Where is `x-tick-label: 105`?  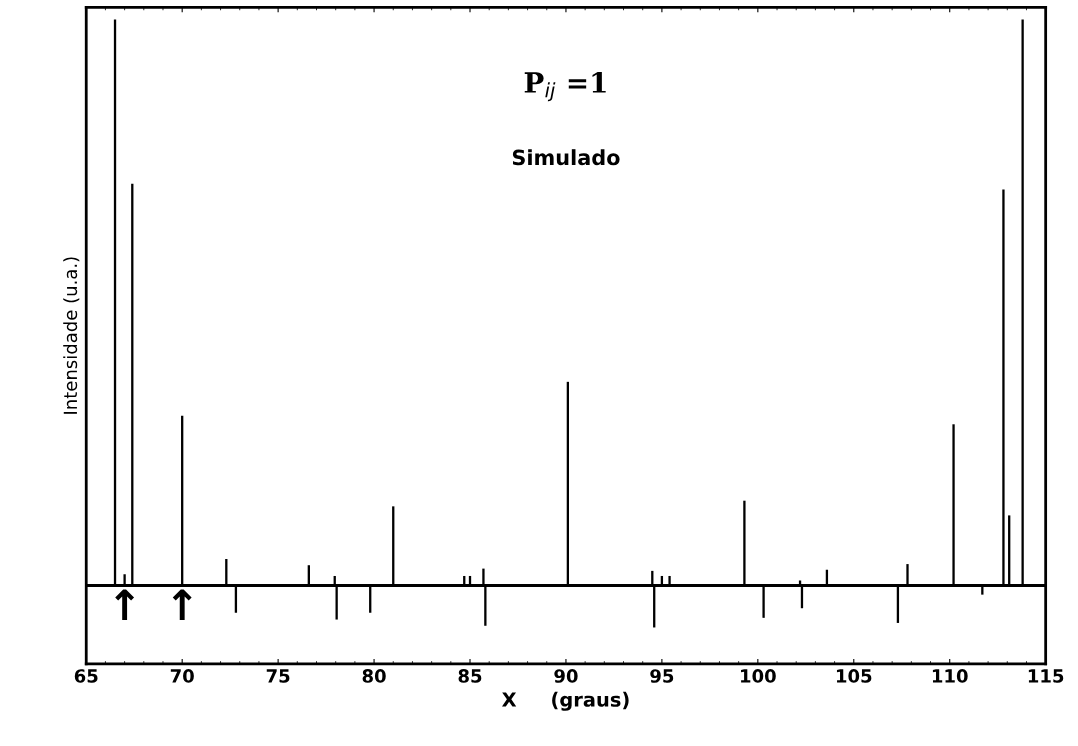 x-tick-label: 105 is located at coordinates (854, 676).